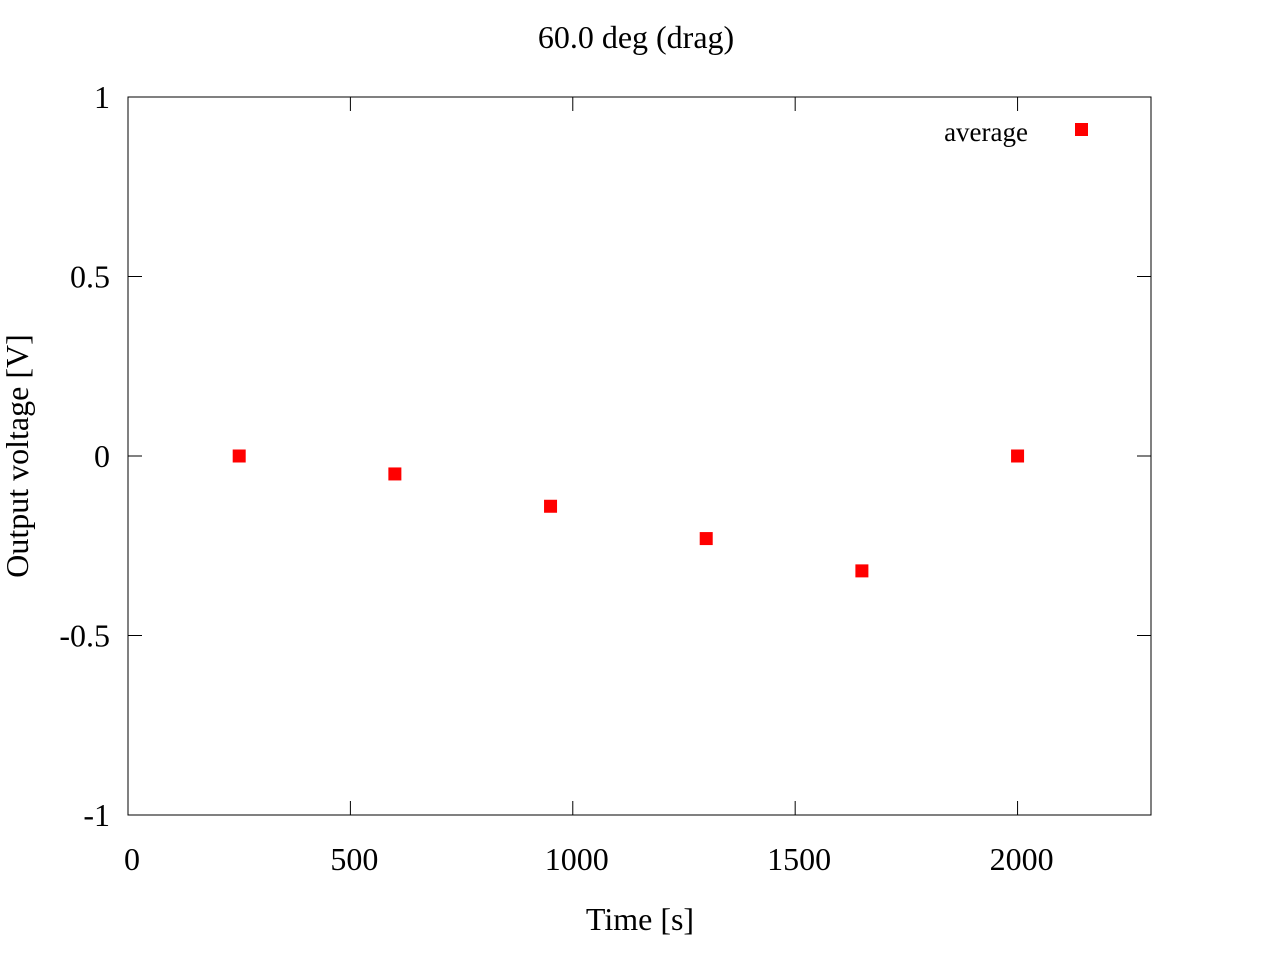  Describe the element at coordinates (640, 919) in the screenshot. I see `x-axis-label: Time [s]` at that location.